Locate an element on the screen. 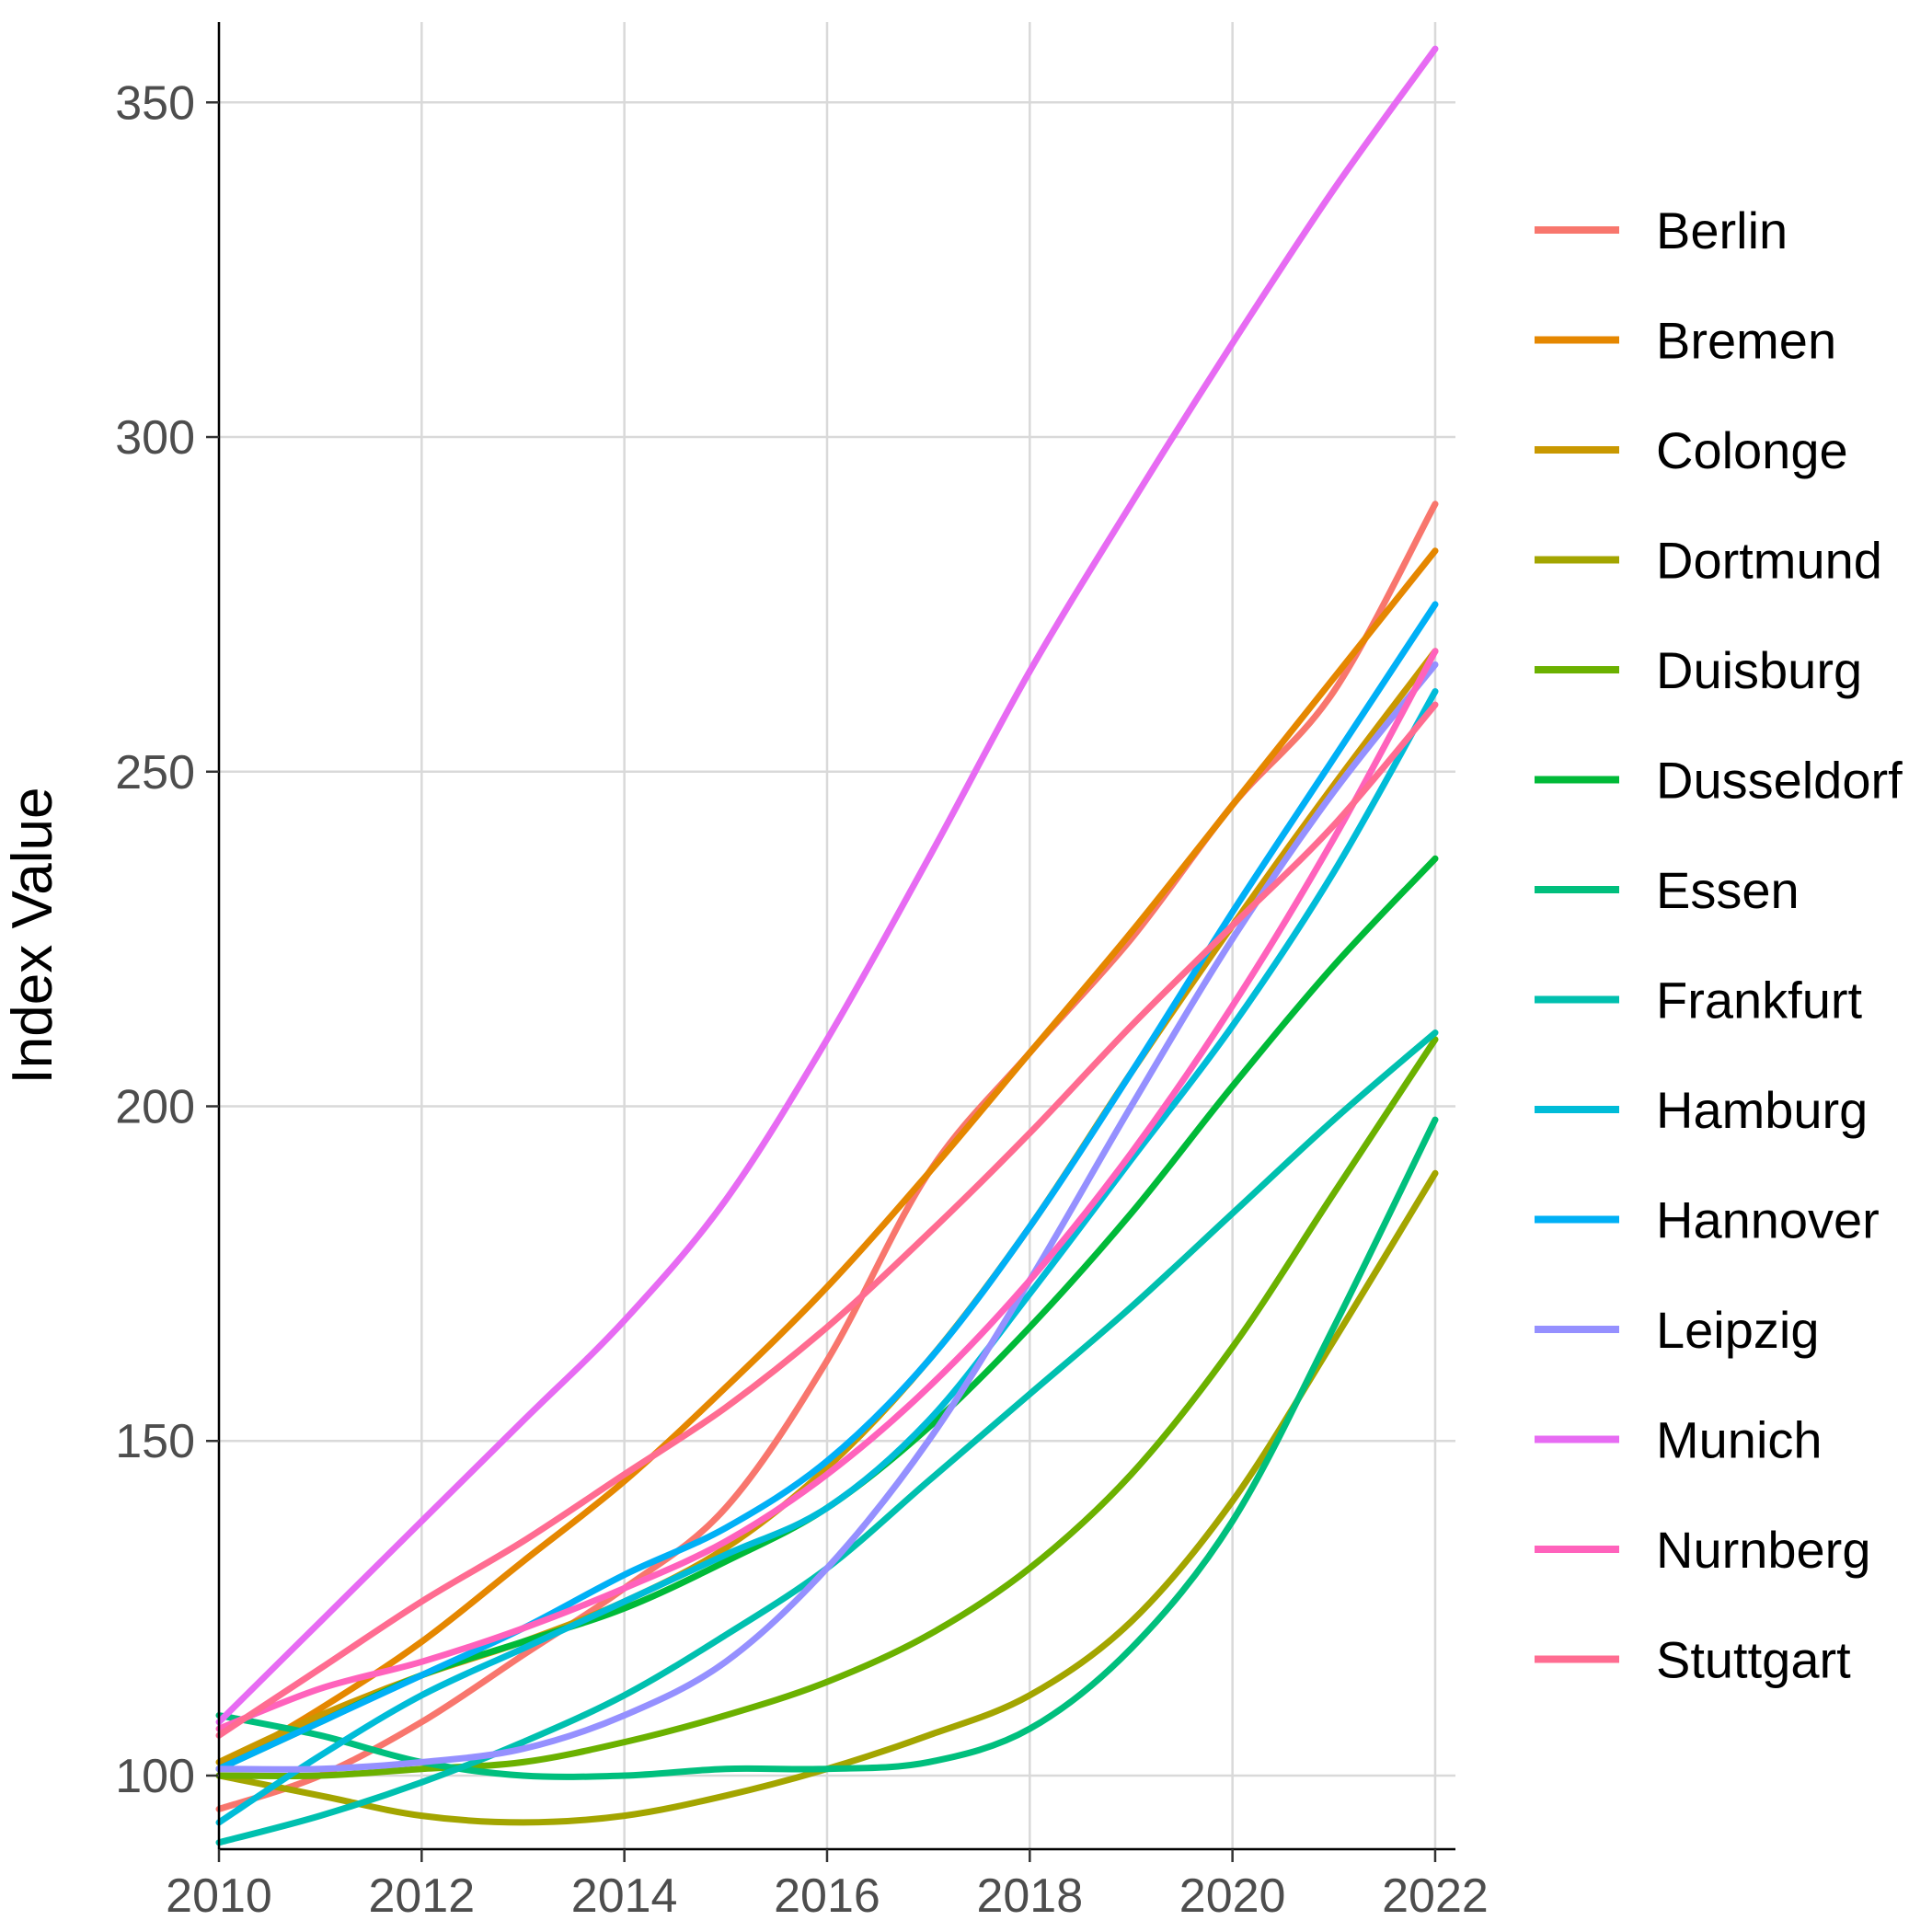 This screenshot has height=1932, width=1932. legend-item-nurnberg: Nurnberg is located at coordinates (1702, 1550).